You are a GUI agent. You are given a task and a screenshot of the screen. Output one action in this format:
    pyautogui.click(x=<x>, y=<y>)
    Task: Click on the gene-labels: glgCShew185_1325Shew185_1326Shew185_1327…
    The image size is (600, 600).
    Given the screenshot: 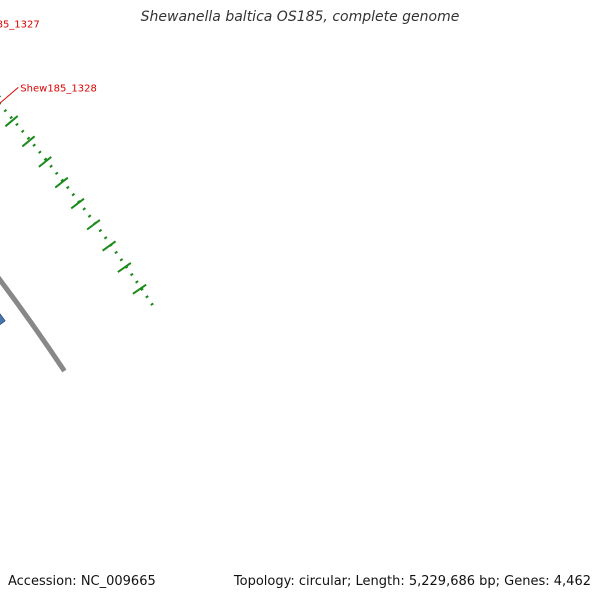 What is the action you would take?
    pyautogui.click(x=48, y=62)
    